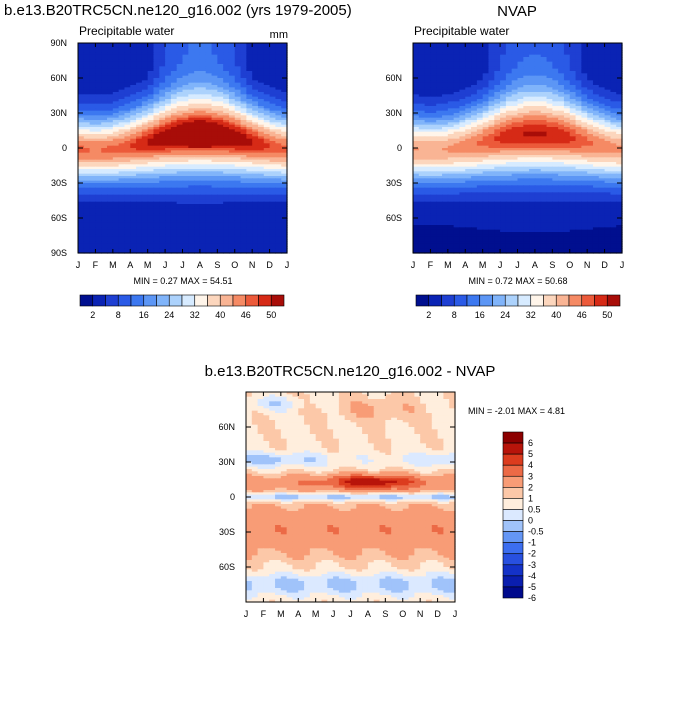 The image size is (700, 705). Describe the element at coordinates (252, 265) in the screenshot. I see `x-tick-label: N` at that location.